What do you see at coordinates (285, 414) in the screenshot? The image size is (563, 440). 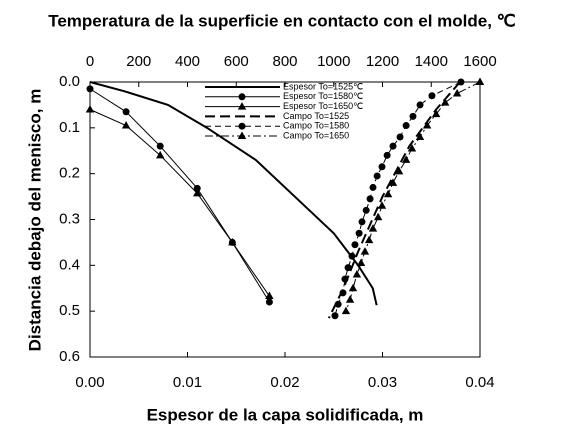 I see `x-axis-label: Espesor de la capa solidificada, m` at bounding box center [285, 414].